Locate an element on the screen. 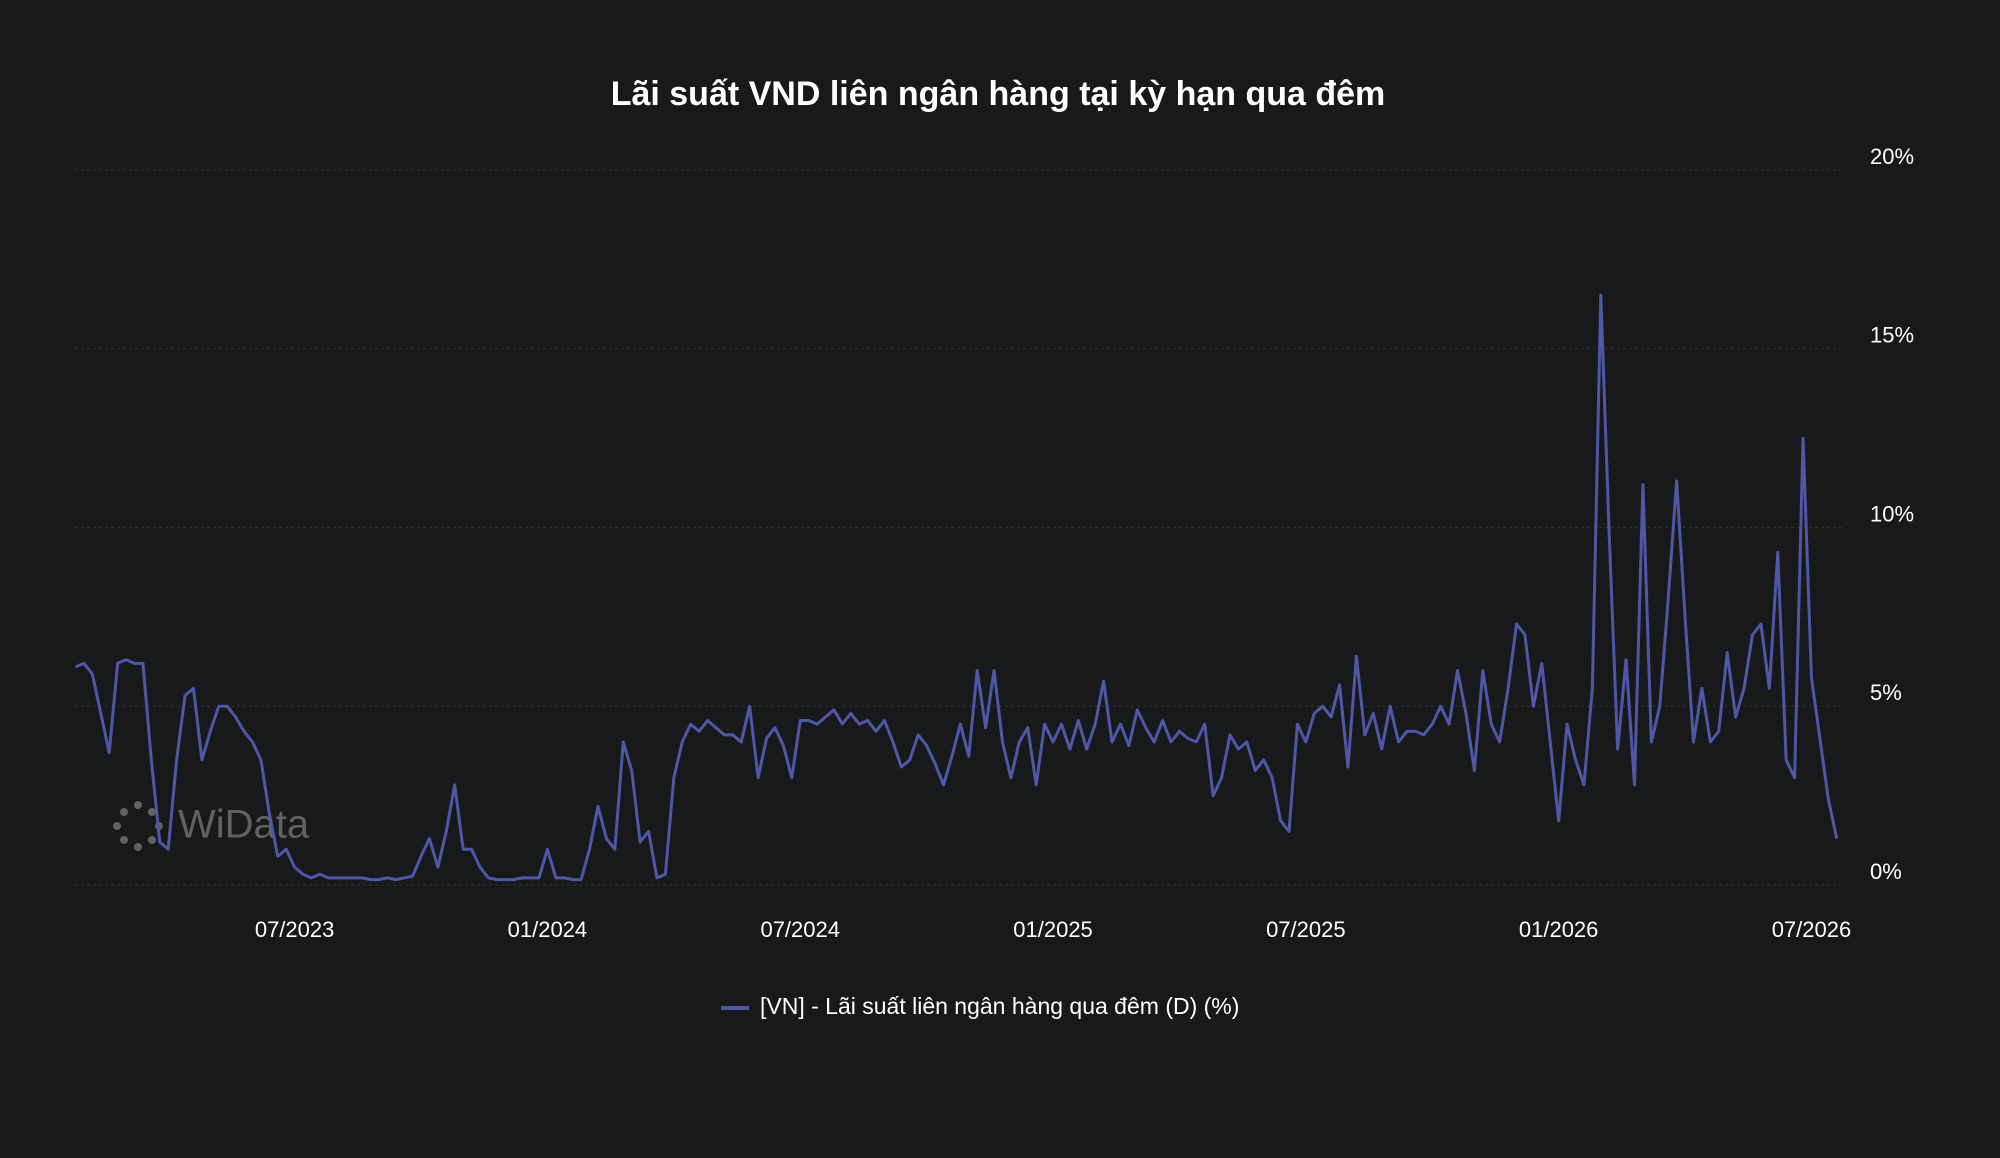 This screenshot has width=2000, height=1158. x-tick-label: 01/2024 is located at coordinates (548, 929).